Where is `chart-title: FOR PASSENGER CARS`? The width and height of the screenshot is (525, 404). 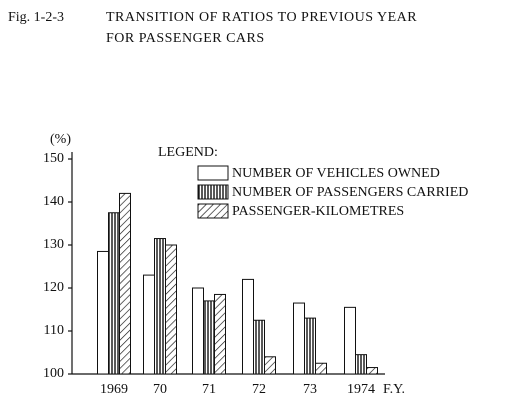 chart-title: FOR PASSENGER CARS is located at coordinates (185, 38).